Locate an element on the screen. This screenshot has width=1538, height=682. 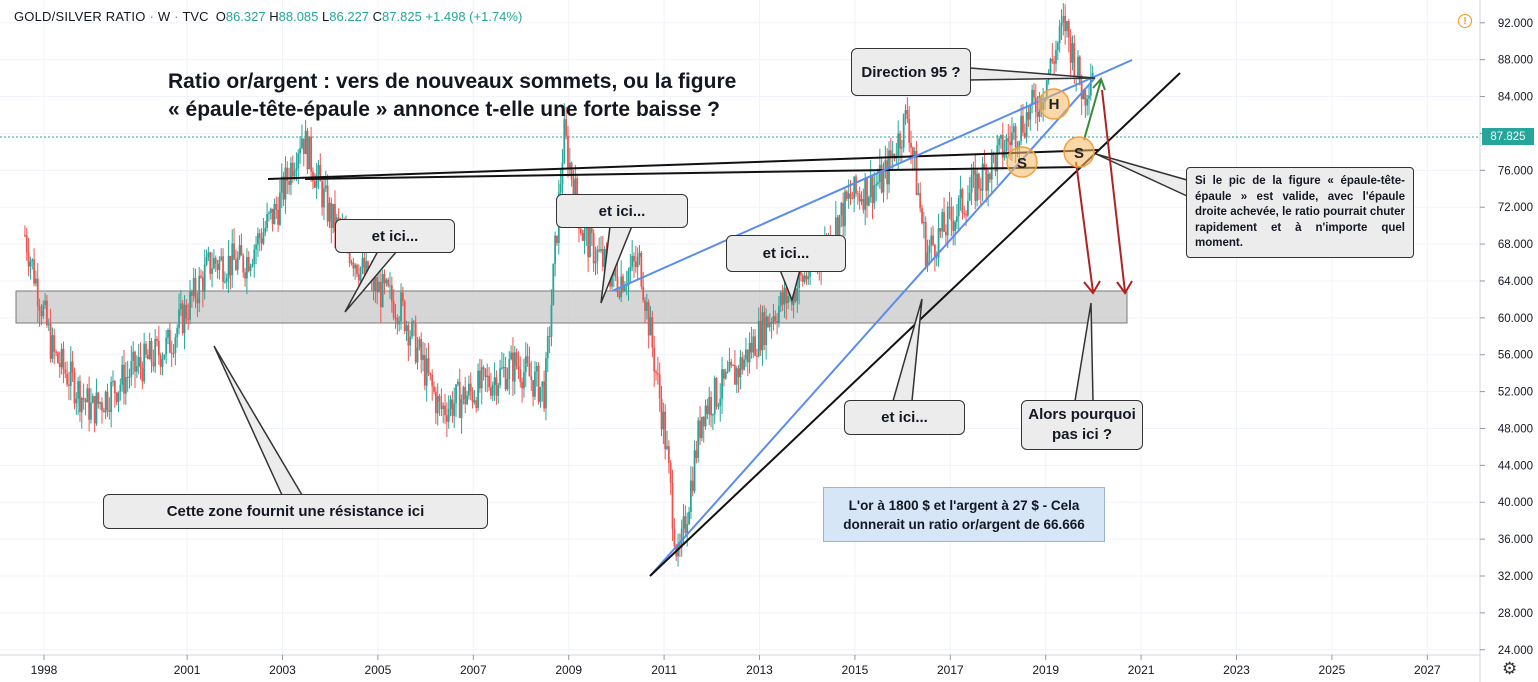
up-arrow-green-head is located at coordinates (1099, 84).